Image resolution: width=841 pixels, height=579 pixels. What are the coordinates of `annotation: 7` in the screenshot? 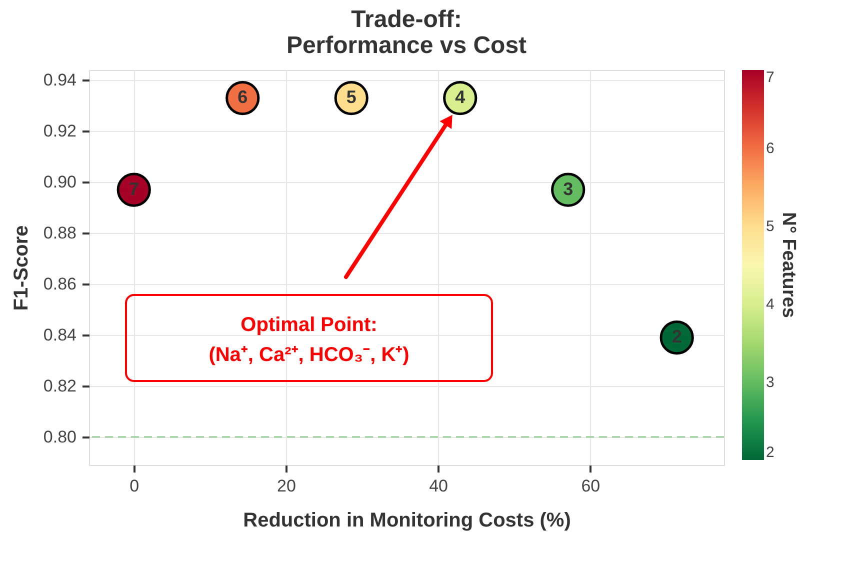 It's located at (133, 188).